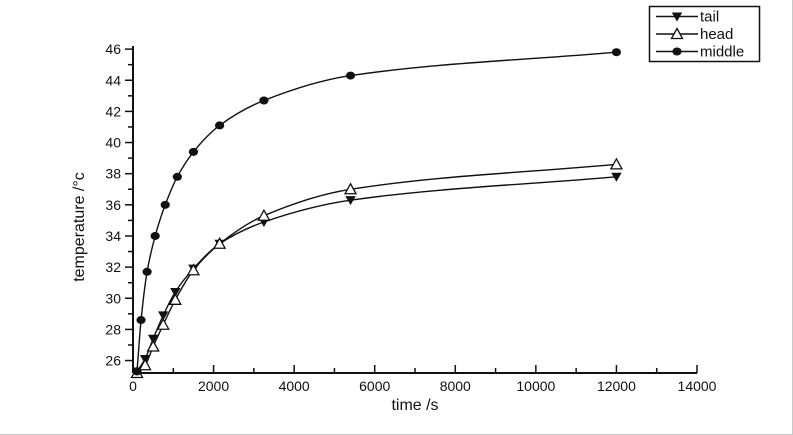 The width and height of the screenshot is (793, 435). I want to click on legend-marker-head, so click(677, 33).